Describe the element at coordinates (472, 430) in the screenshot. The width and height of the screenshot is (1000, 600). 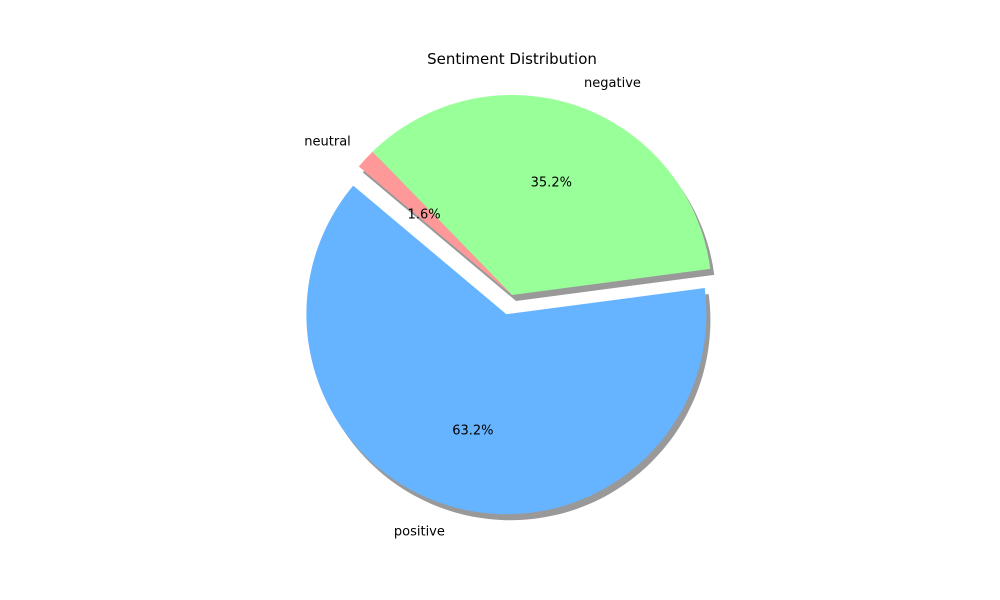
I see `slice-pct-positive: 63.2%` at that location.